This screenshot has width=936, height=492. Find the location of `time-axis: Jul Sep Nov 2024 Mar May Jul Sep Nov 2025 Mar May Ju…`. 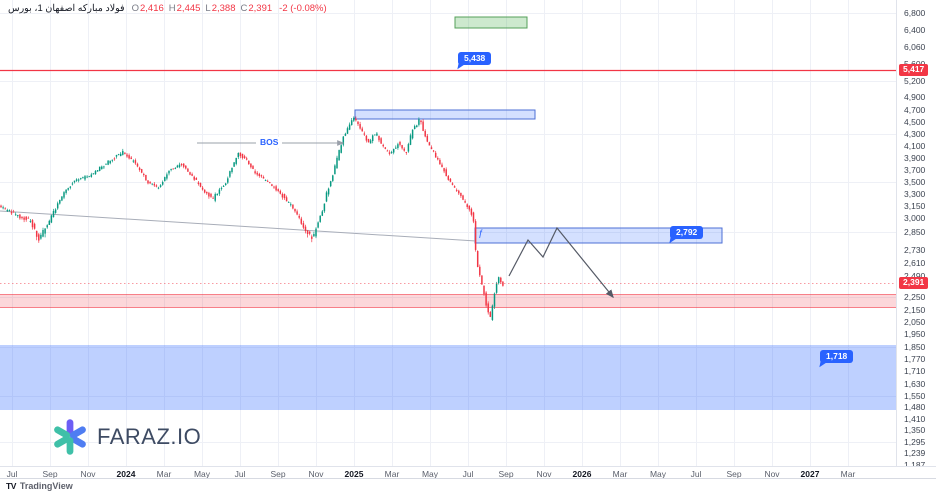

time-axis: Jul Sep Nov 2024 Mar May Jul Sep Nov 2025 Mar May Ju… is located at coordinates (468, 472).